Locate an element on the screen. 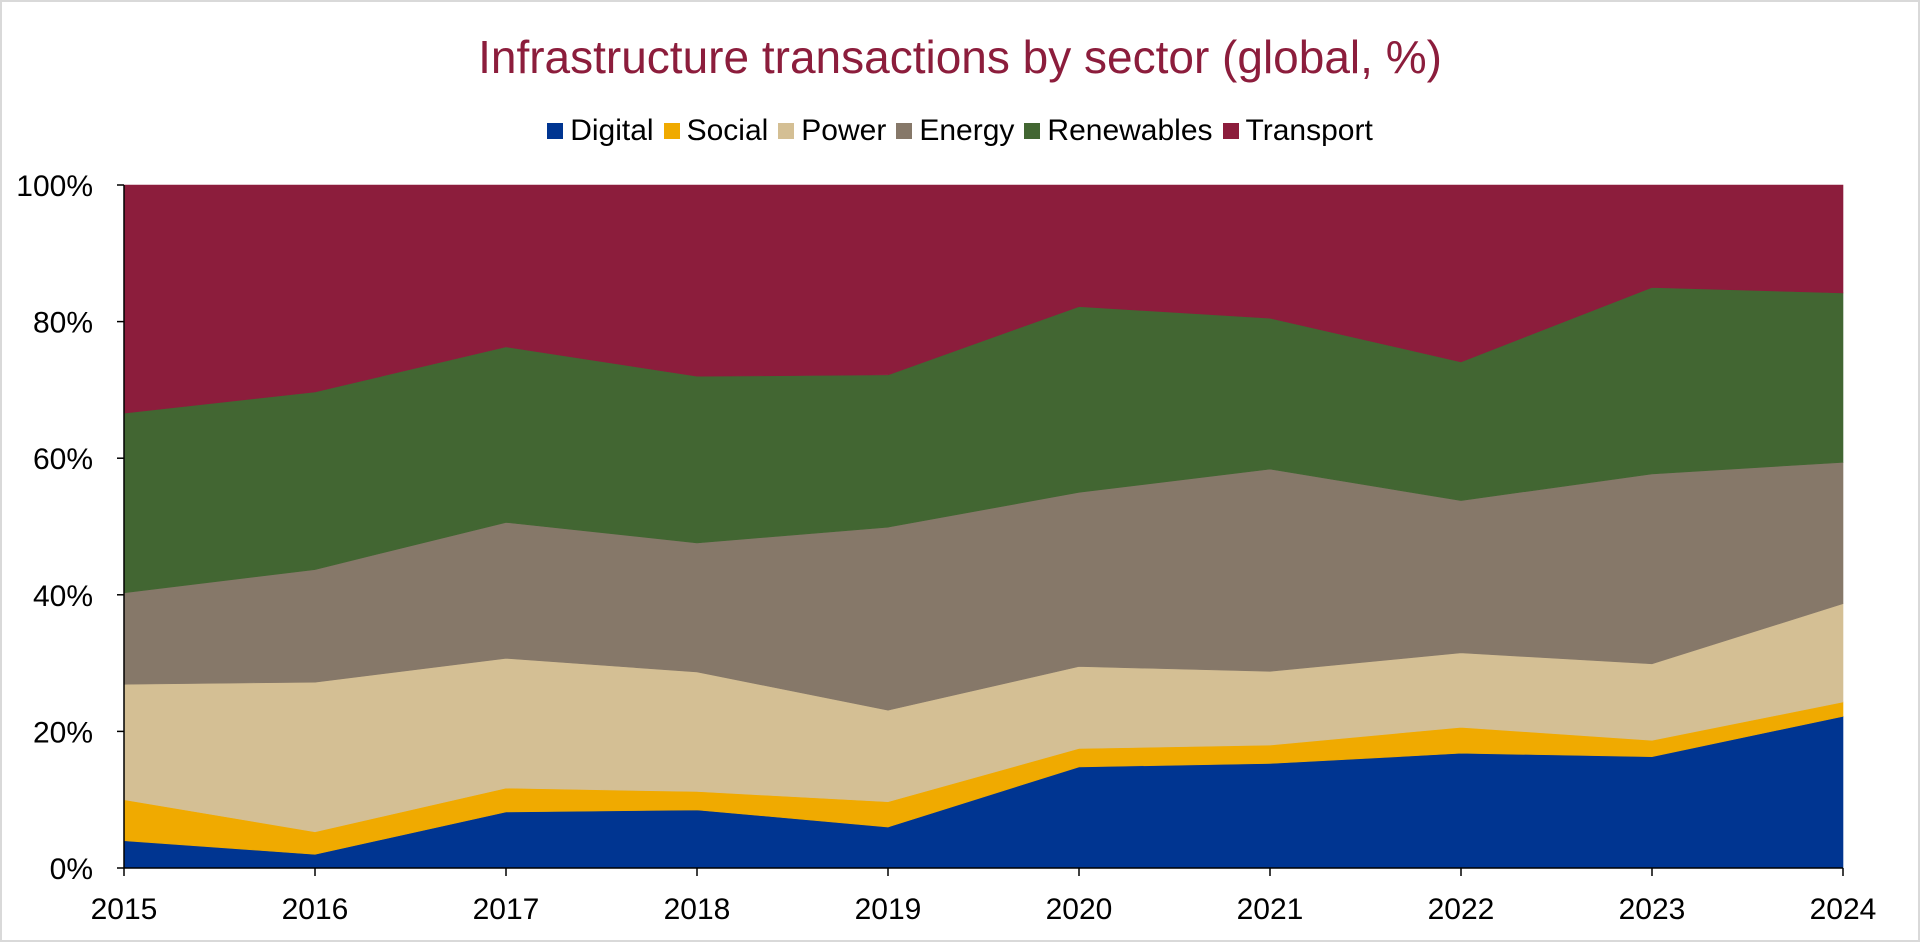  legend-label: Power is located at coordinates (844, 130).